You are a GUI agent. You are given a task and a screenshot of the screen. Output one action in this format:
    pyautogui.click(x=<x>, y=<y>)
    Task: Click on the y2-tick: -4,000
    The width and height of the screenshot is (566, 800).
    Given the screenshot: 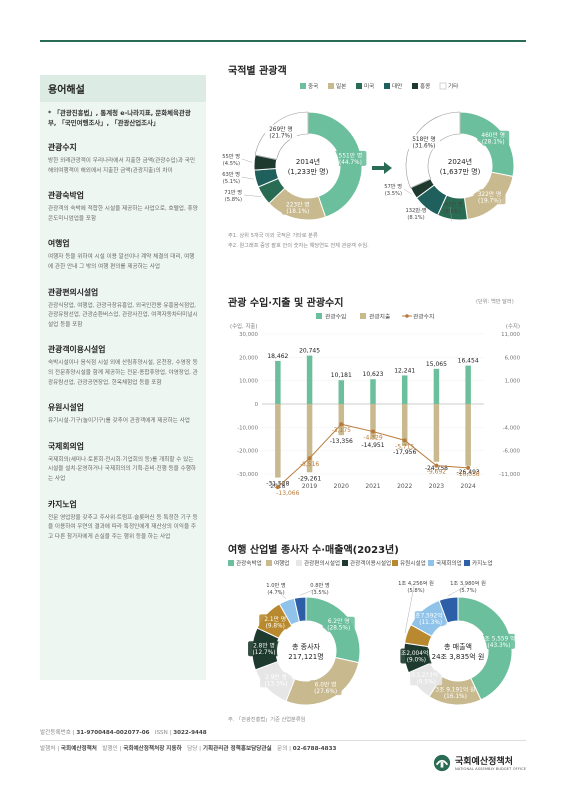 What is the action you would take?
    pyautogui.click(x=512, y=428)
    